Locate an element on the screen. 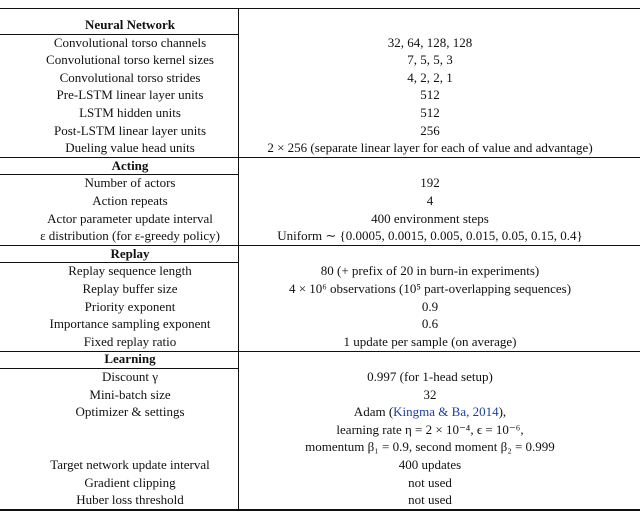  param-name: Convolutional torso strides is located at coordinates (130, 77).